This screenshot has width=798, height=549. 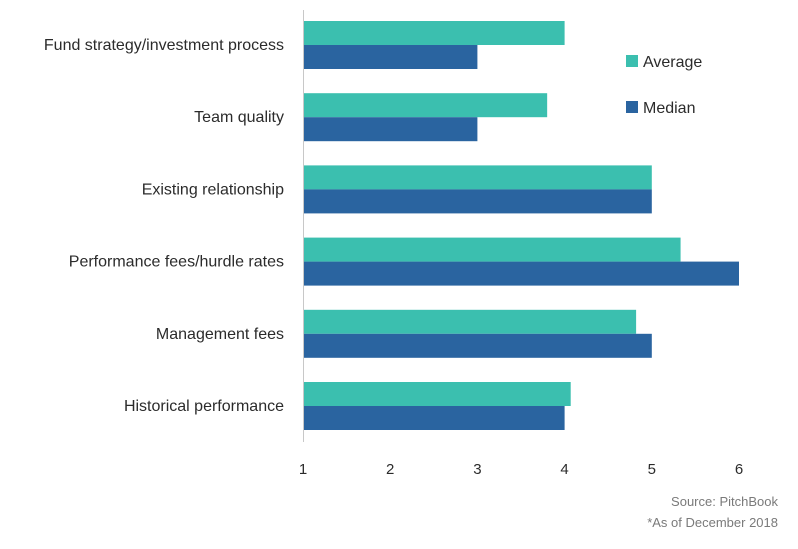 I want to click on x-tick-label: 2, so click(x=390, y=469).